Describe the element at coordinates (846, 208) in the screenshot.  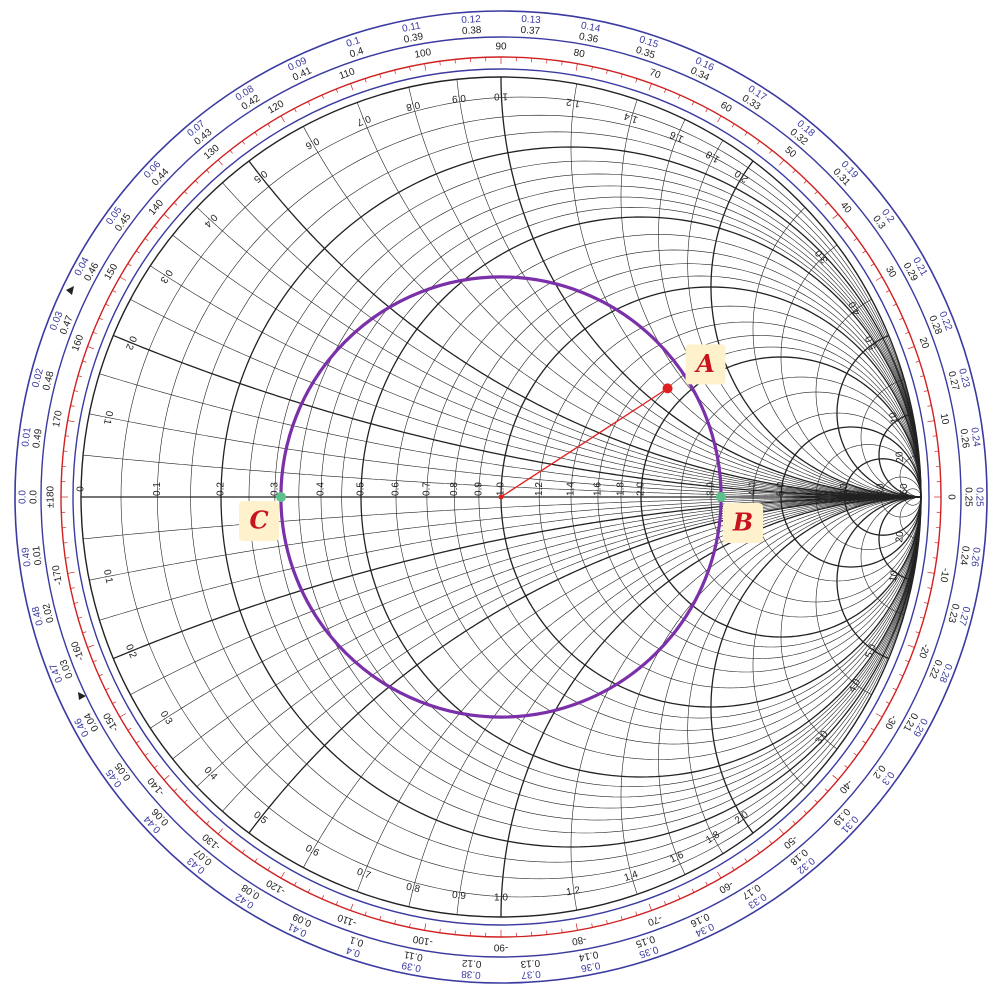
I see `angle-label: 40` at that location.